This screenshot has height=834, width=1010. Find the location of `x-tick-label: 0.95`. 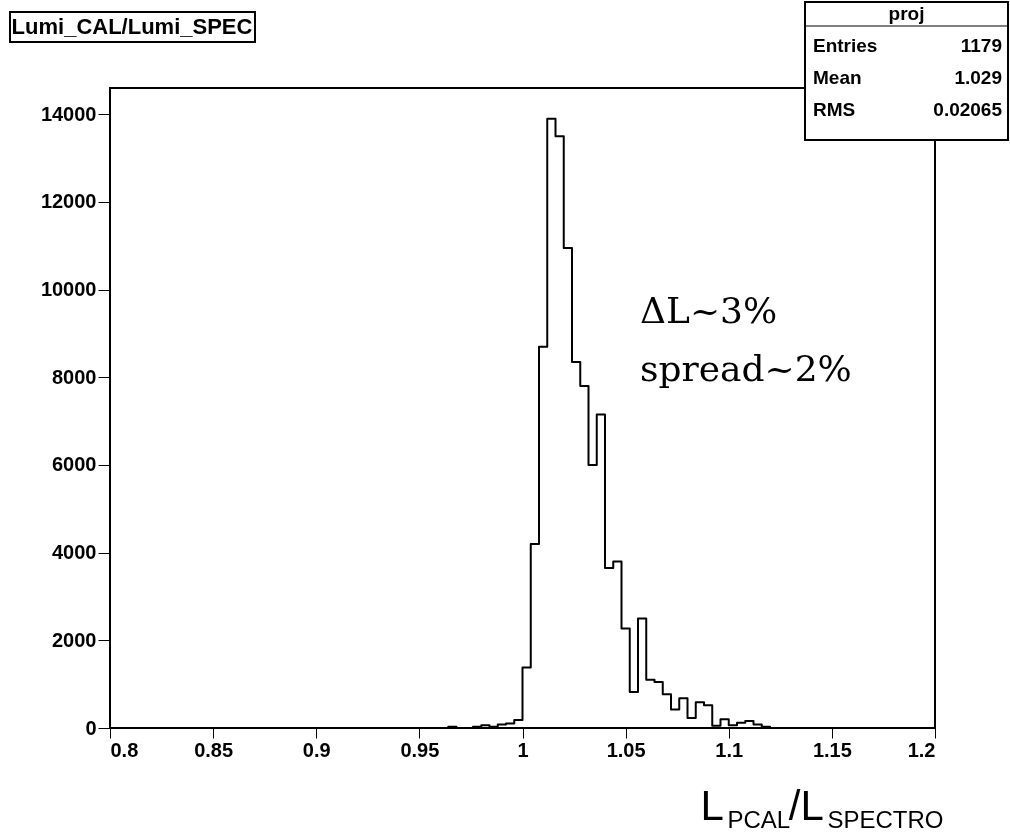

x-tick-label: 0.95 is located at coordinates (420, 749).